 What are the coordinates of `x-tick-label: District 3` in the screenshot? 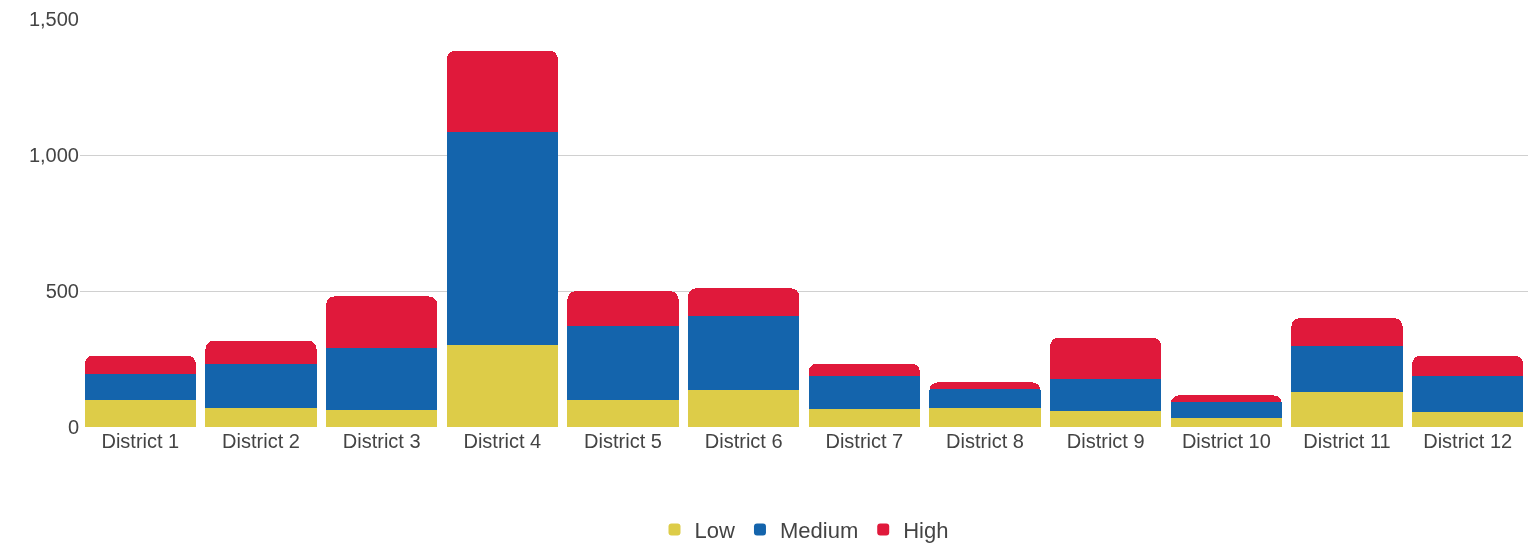 It's located at (381, 441).